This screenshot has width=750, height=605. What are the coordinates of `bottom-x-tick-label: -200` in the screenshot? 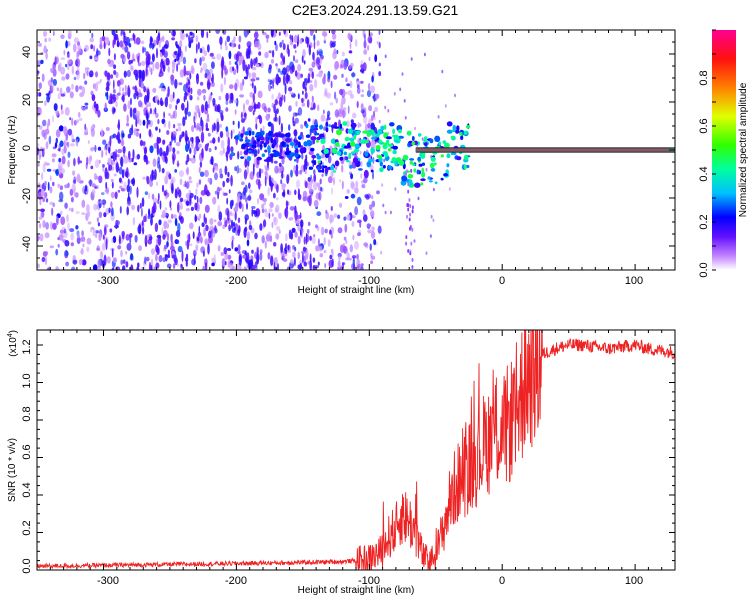 It's located at (236, 581).